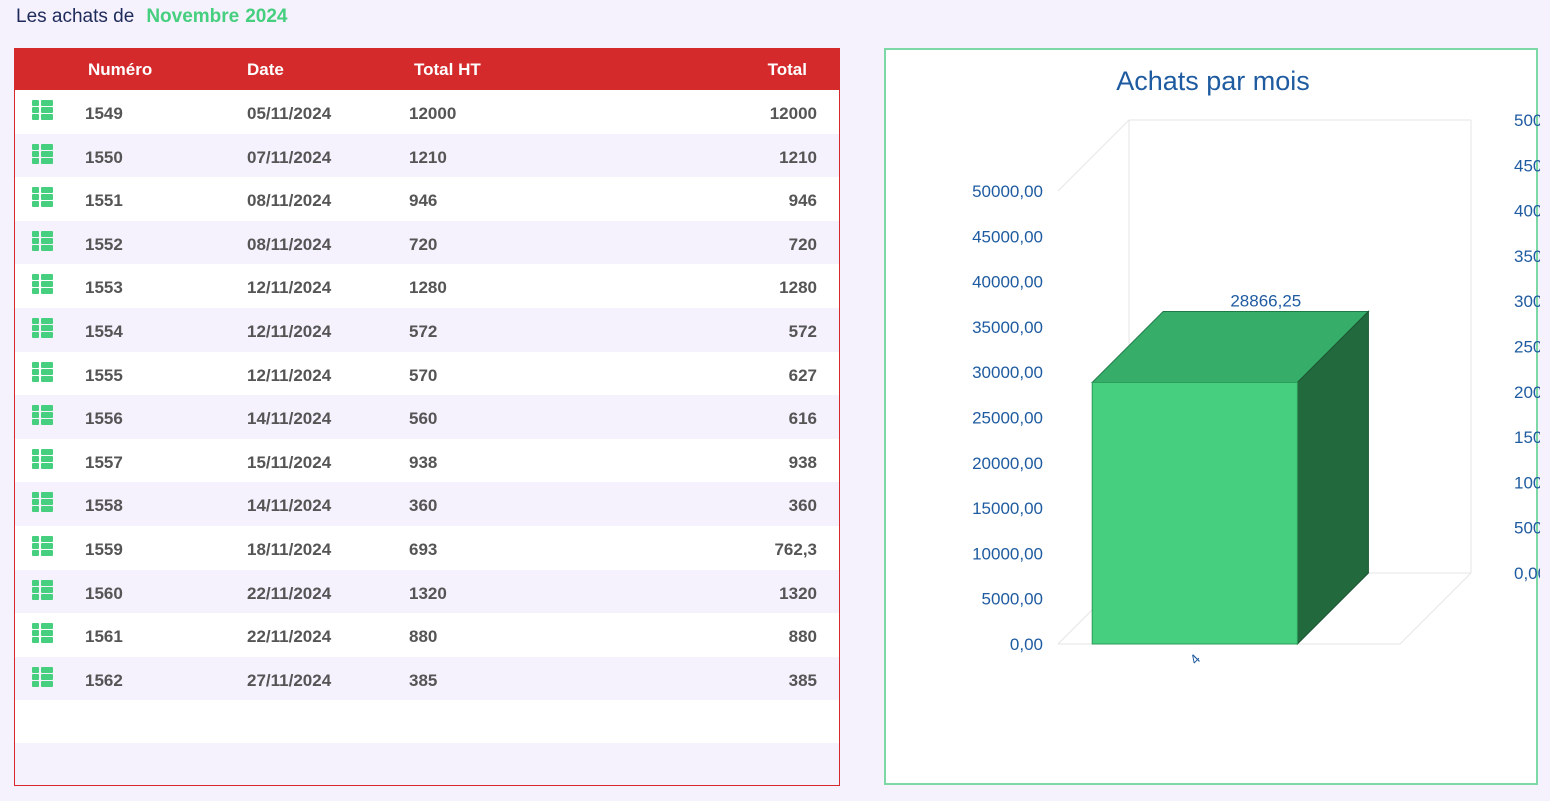 The width and height of the screenshot is (1550, 801). Describe the element at coordinates (798, 157) in the screenshot. I see `cell-total: 1210` at that location.